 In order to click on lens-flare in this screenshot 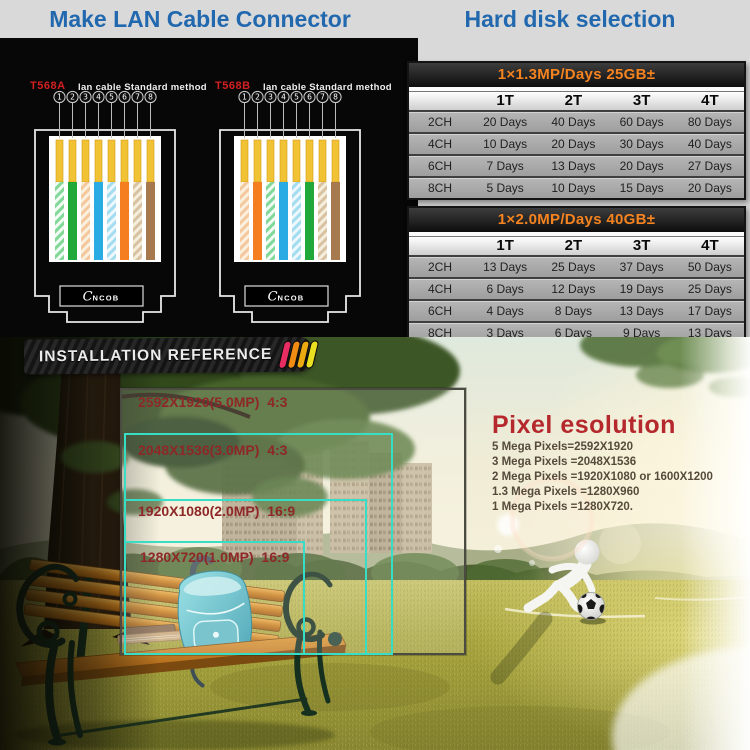, I will do `click(590, 498)`.